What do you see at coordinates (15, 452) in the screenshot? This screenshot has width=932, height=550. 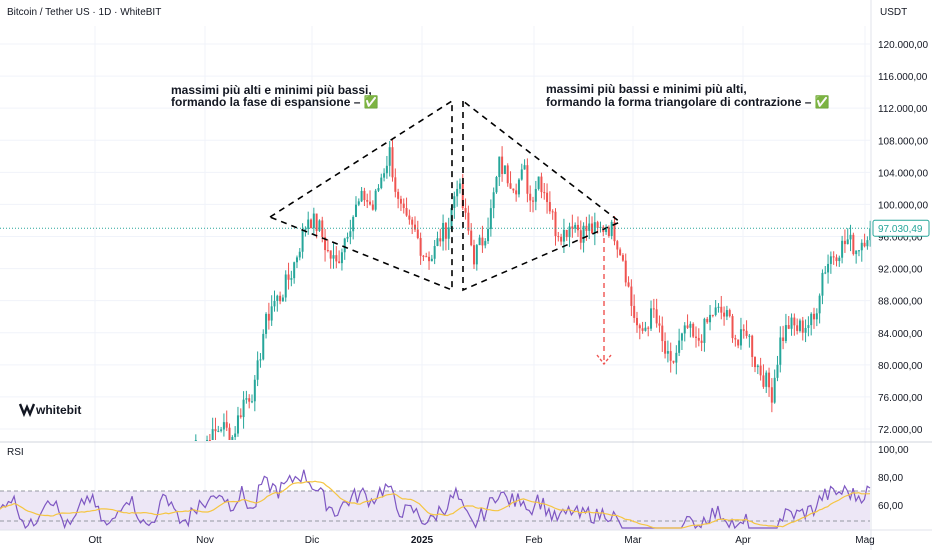 I see `rsi-title: RSI` at bounding box center [15, 452].